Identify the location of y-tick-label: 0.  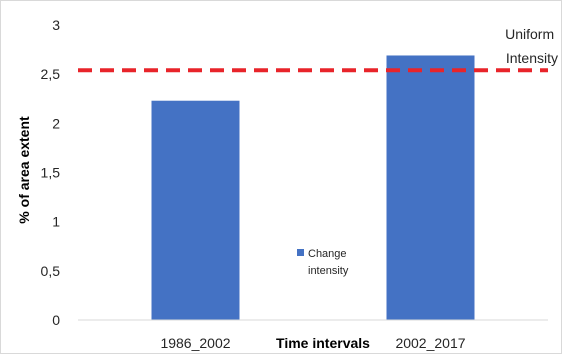
(56, 320).